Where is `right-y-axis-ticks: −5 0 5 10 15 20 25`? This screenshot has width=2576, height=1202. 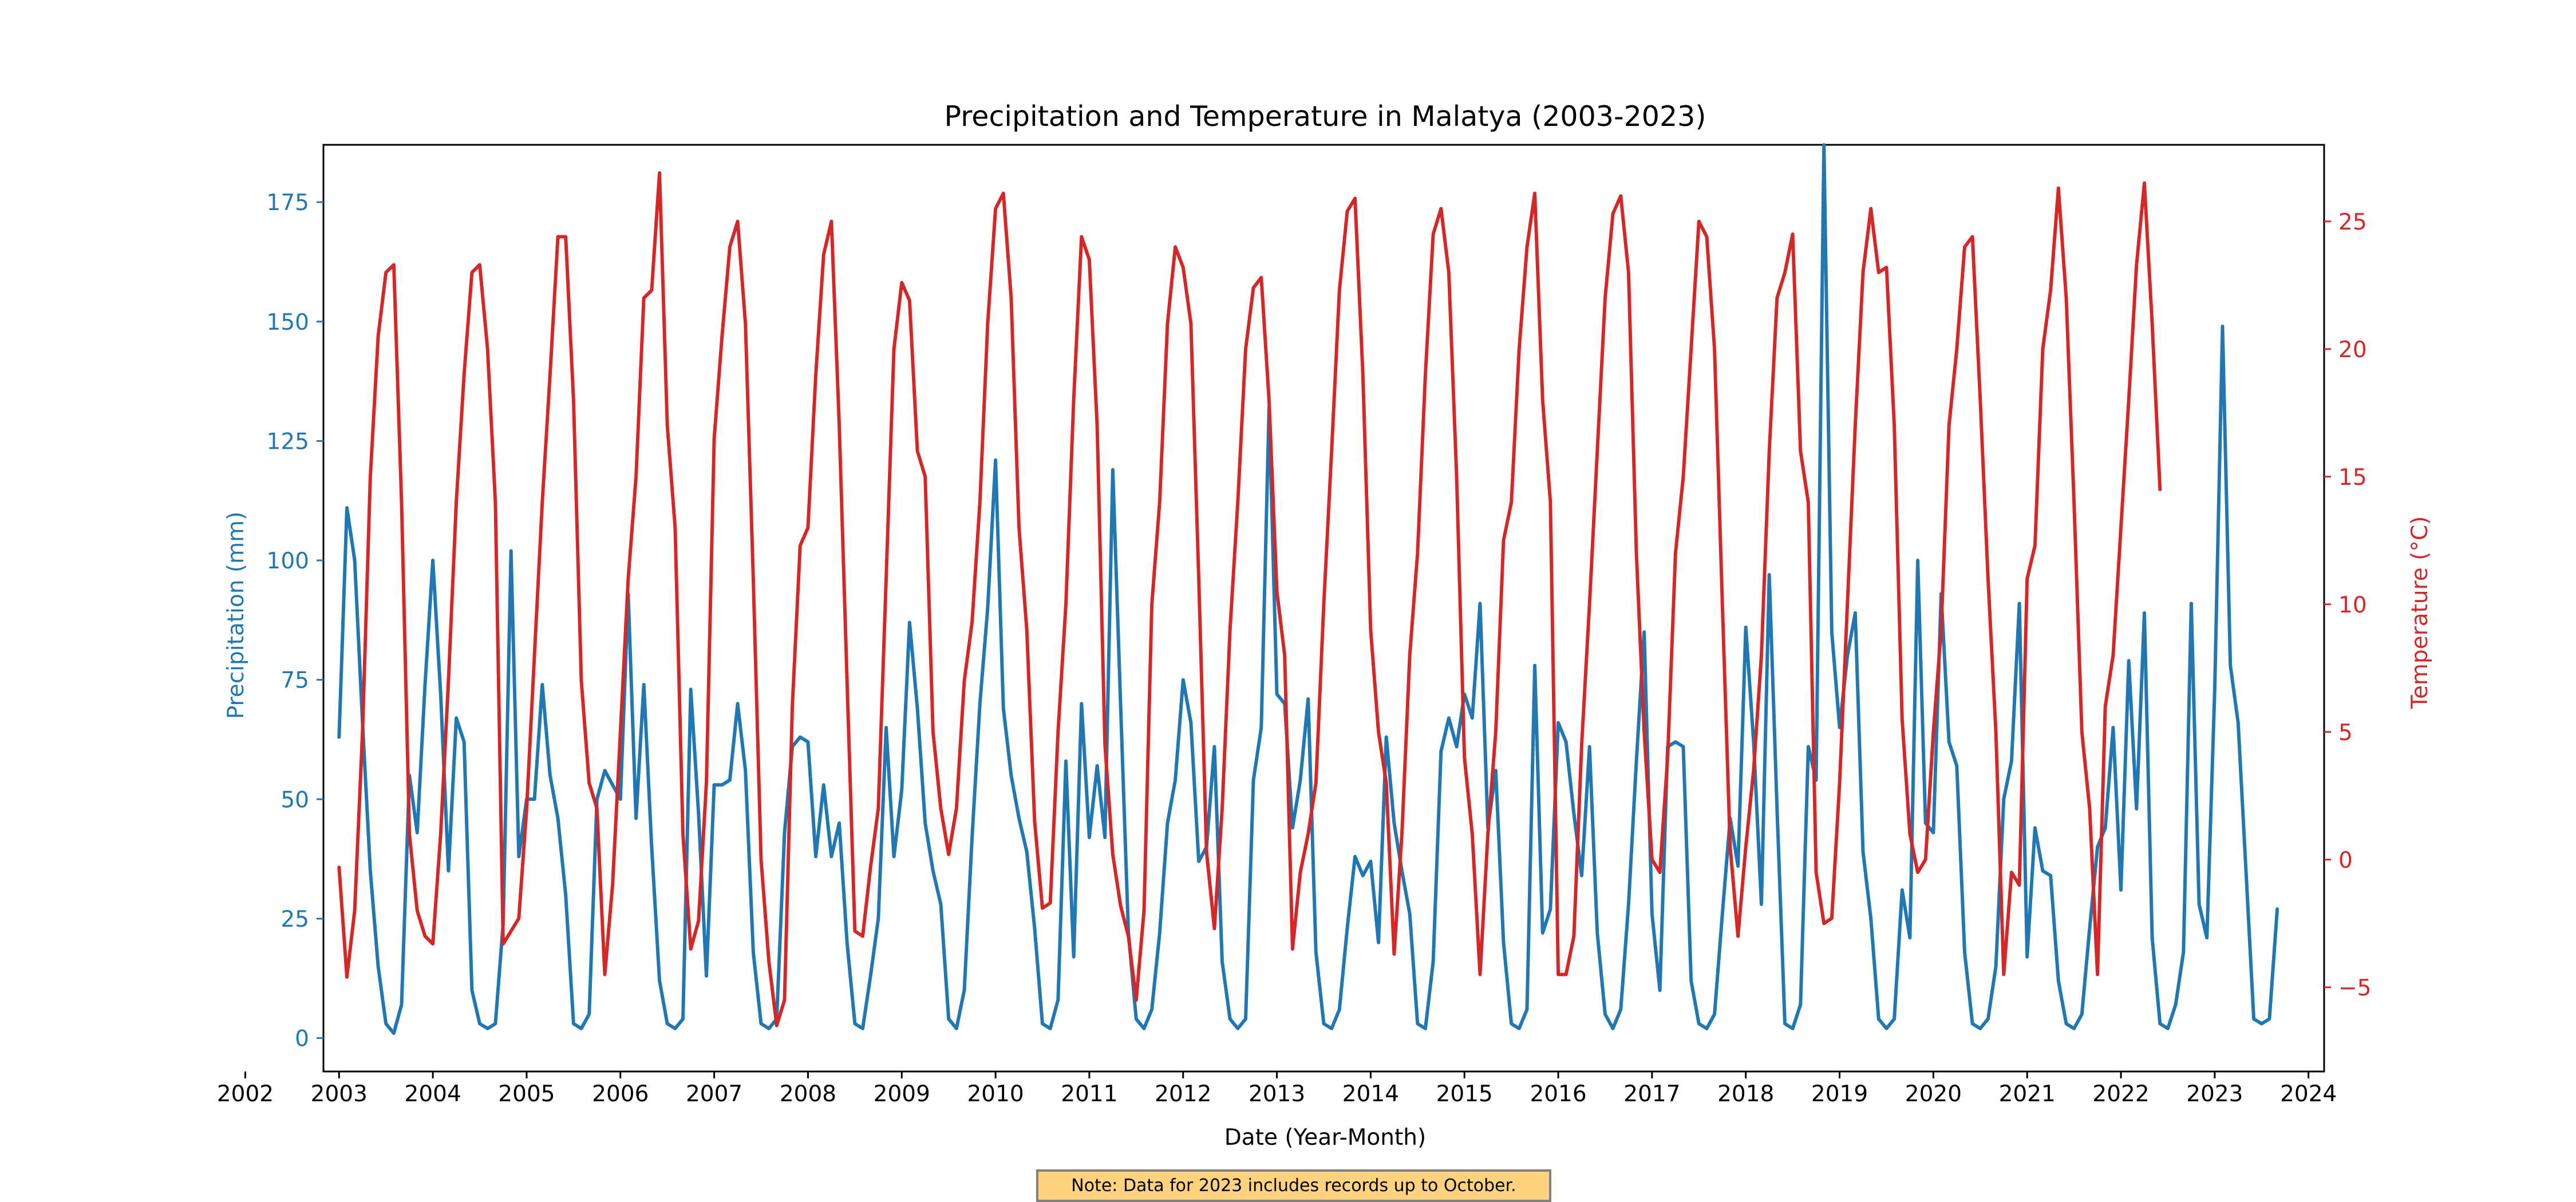 right-y-axis-ticks: −5 0 5 10 15 20 25 is located at coordinates (2348, 605).